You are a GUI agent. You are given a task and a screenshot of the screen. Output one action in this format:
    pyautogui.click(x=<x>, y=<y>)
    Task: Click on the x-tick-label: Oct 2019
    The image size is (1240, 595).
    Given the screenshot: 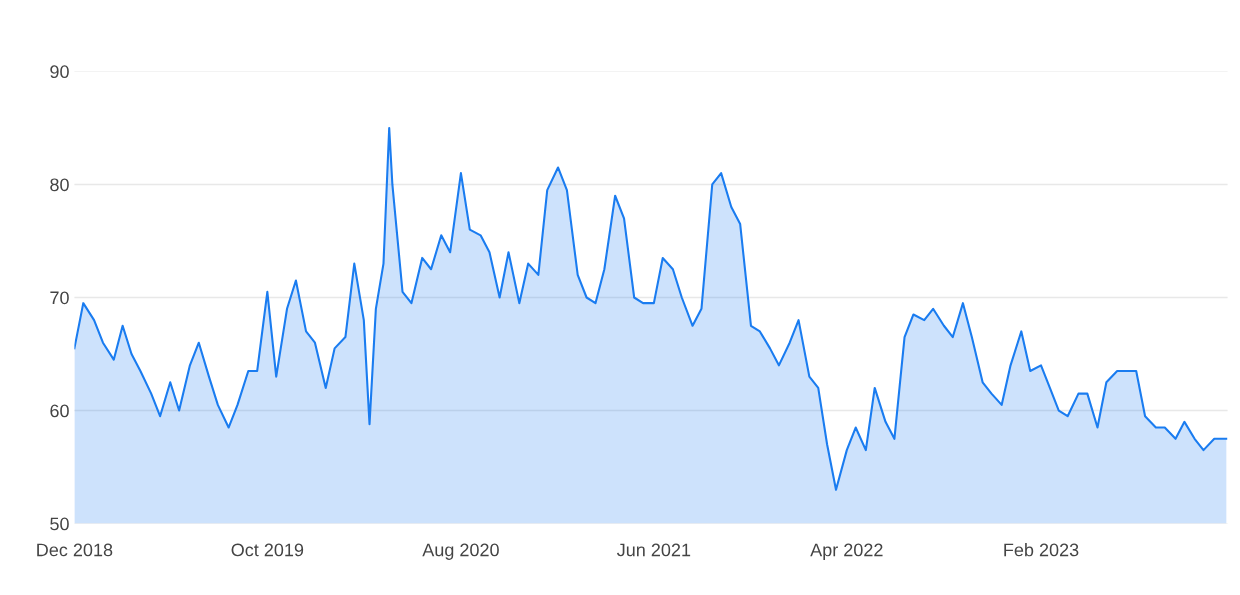 What is the action you would take?
    pyautogui.click(x=267, y=550)
    